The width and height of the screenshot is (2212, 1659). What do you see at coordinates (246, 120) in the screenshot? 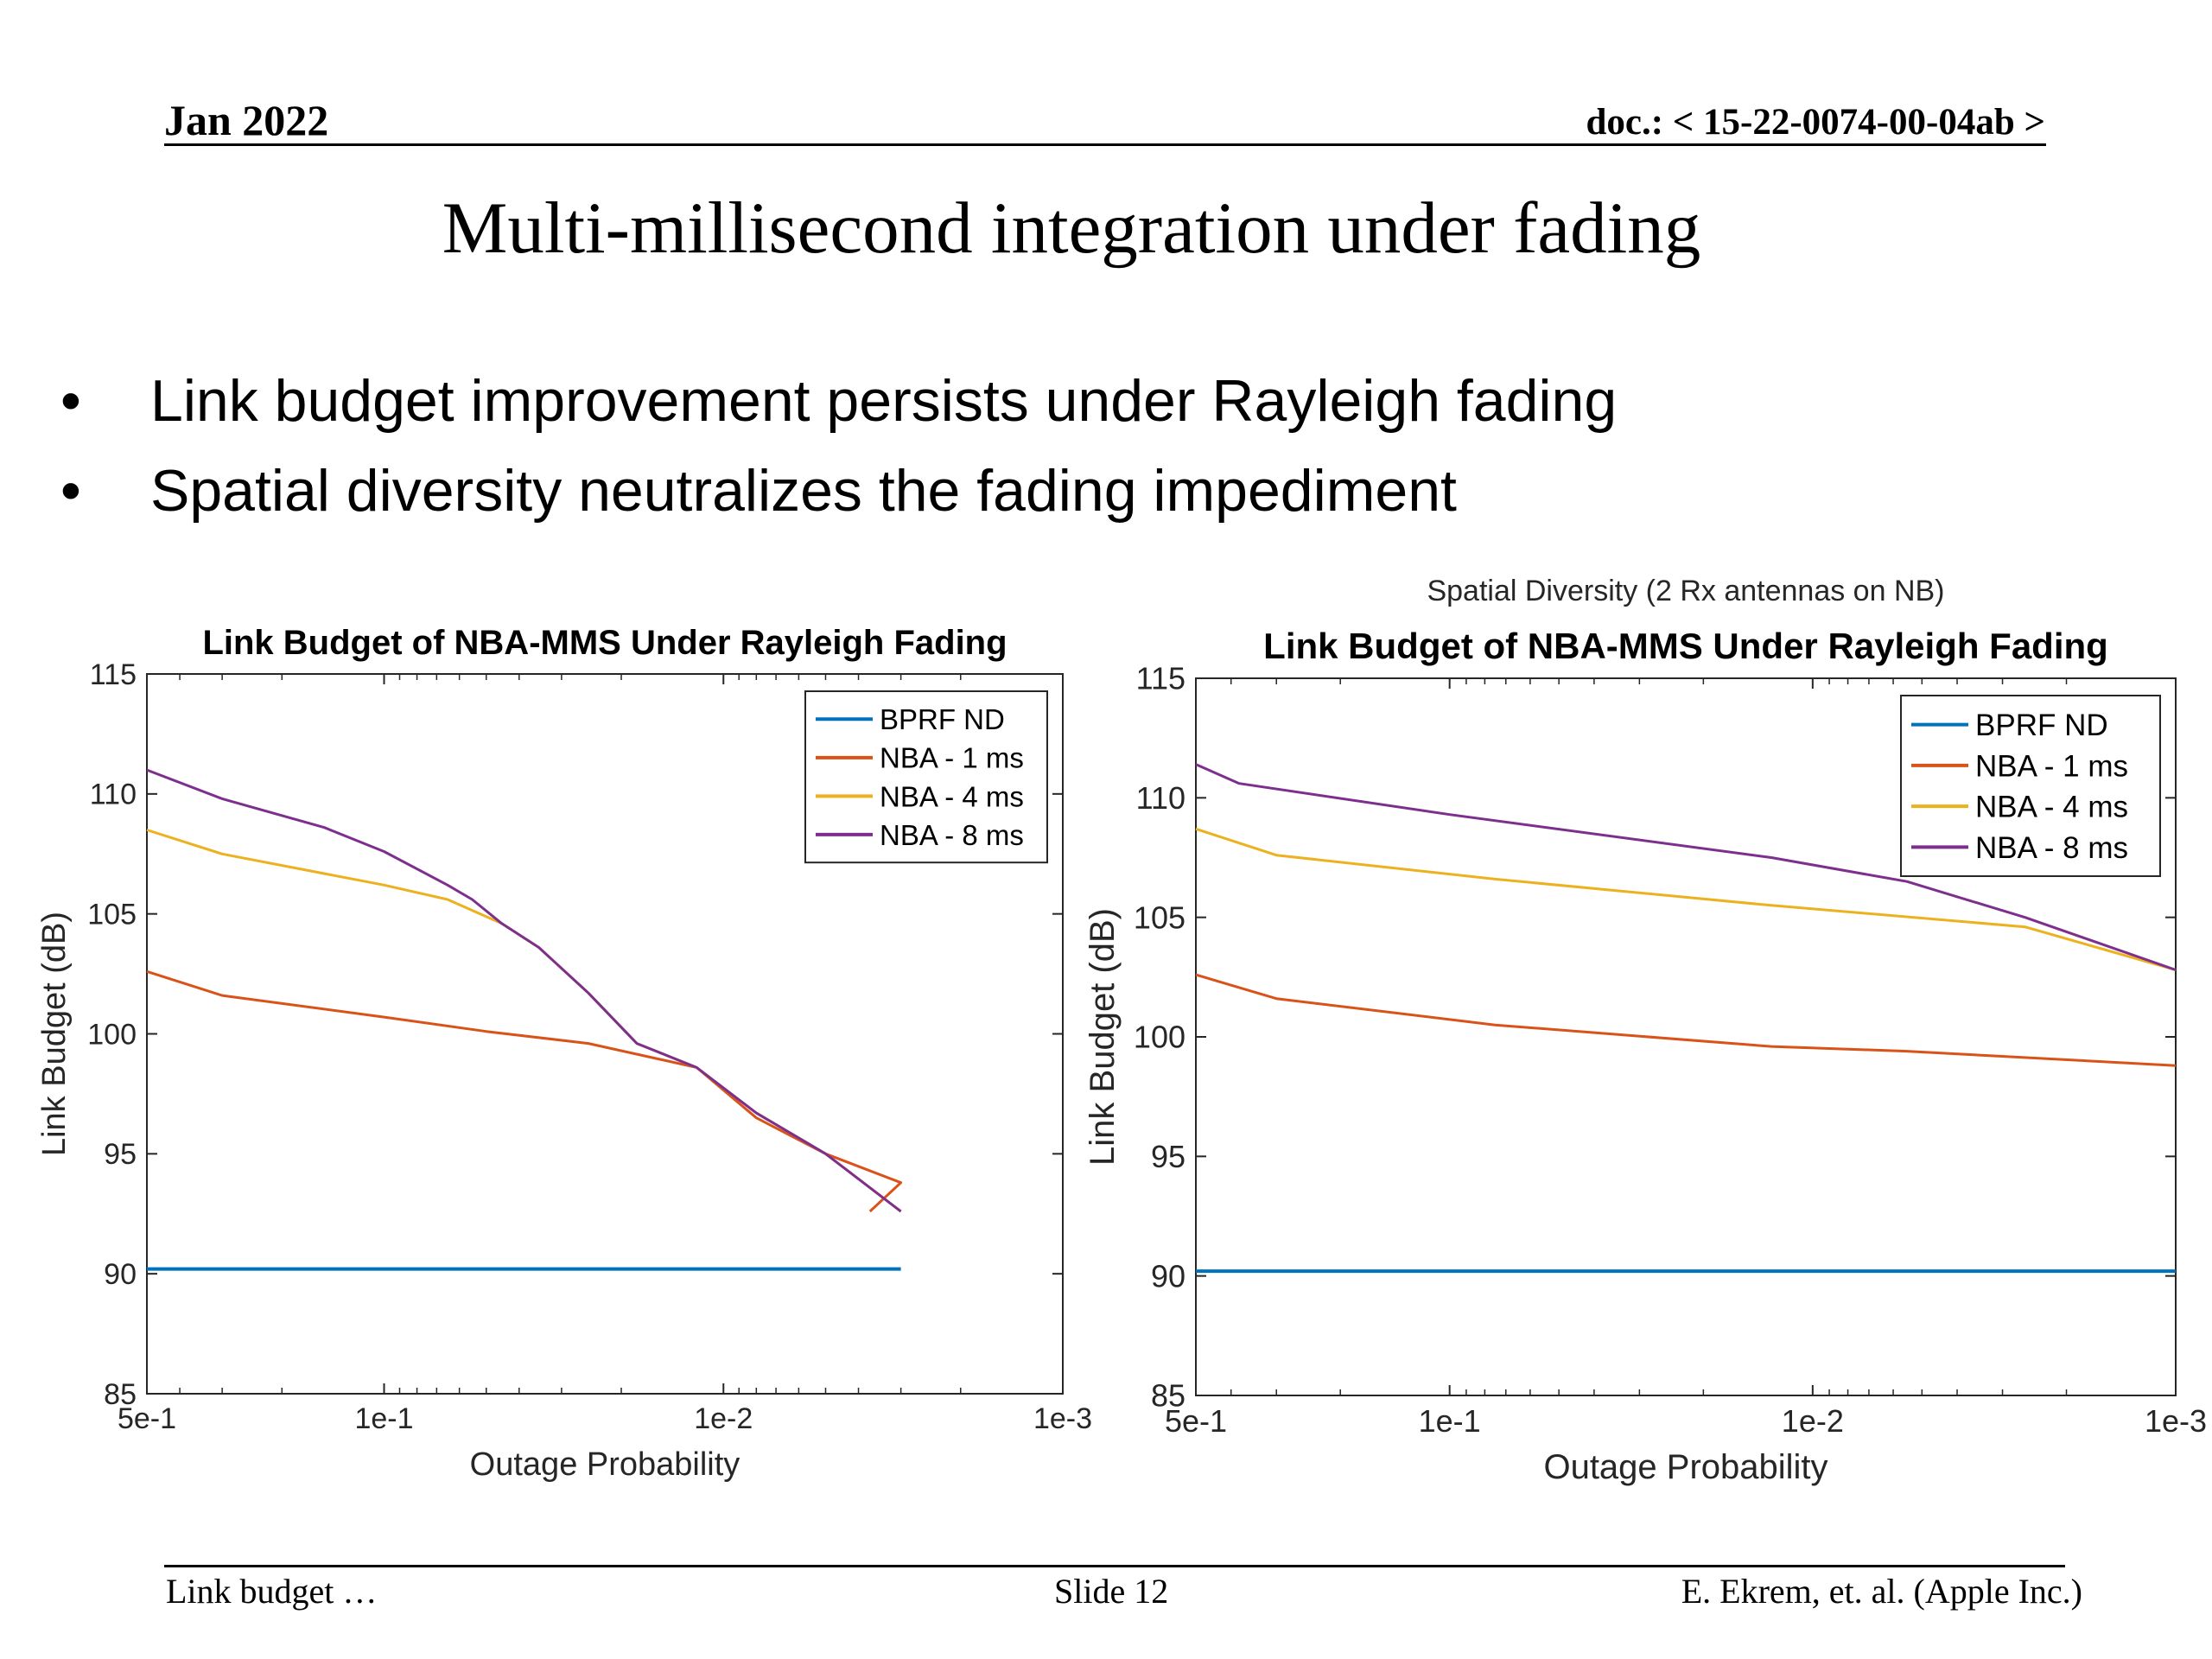
I see `header-date: Jan 2022` at bounding box center [246, 120].